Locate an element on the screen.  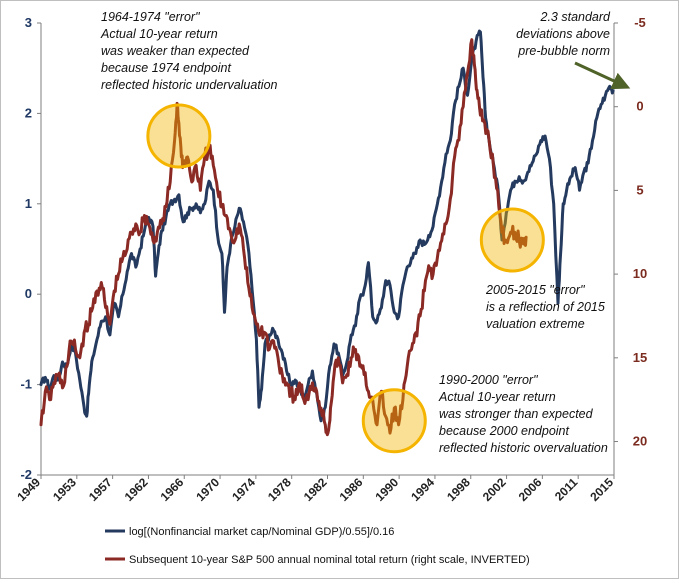
annotation-line: 2005-2015 "error" is located at coordinates (535, 290).